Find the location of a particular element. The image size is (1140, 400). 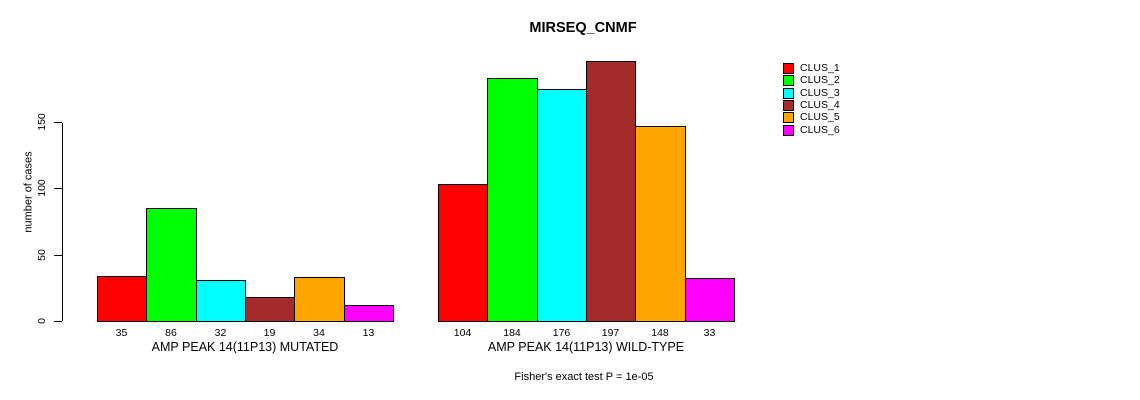

bar-value-label: 197 is located at coordinates (610, 333).